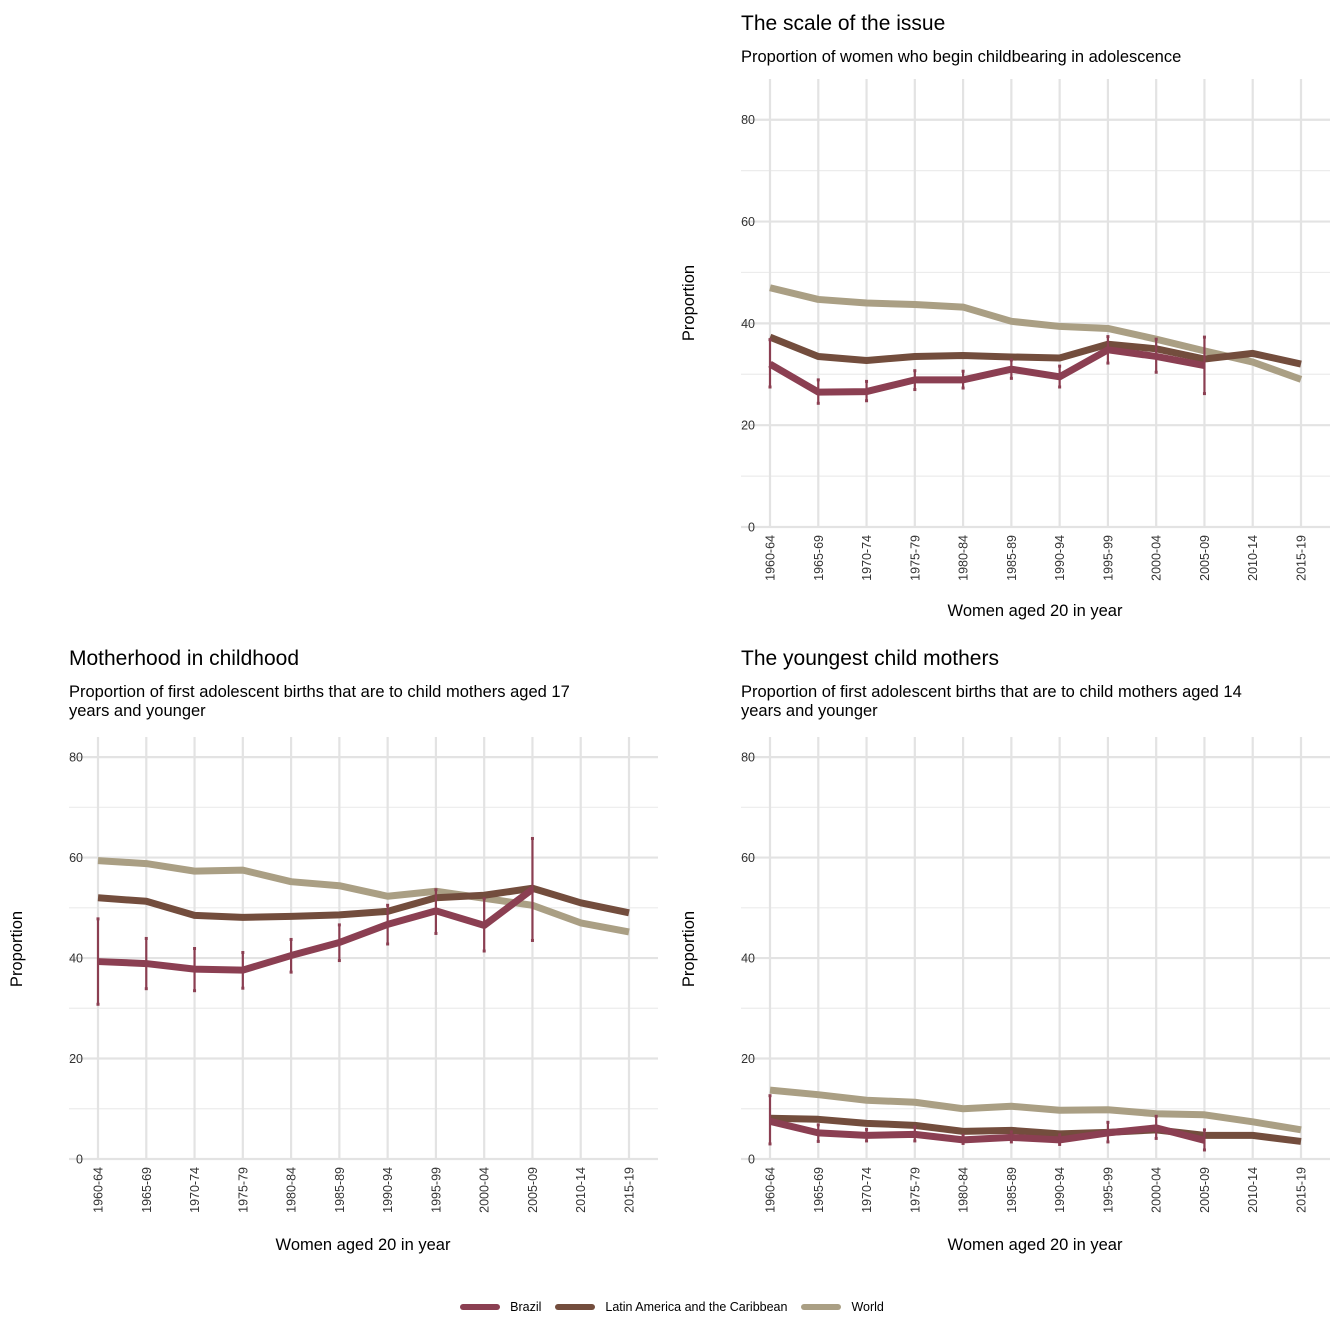 The height and width of the screenshot is (1344, 1344). I want to click on legend-key-brazil, so click(480, 1307).